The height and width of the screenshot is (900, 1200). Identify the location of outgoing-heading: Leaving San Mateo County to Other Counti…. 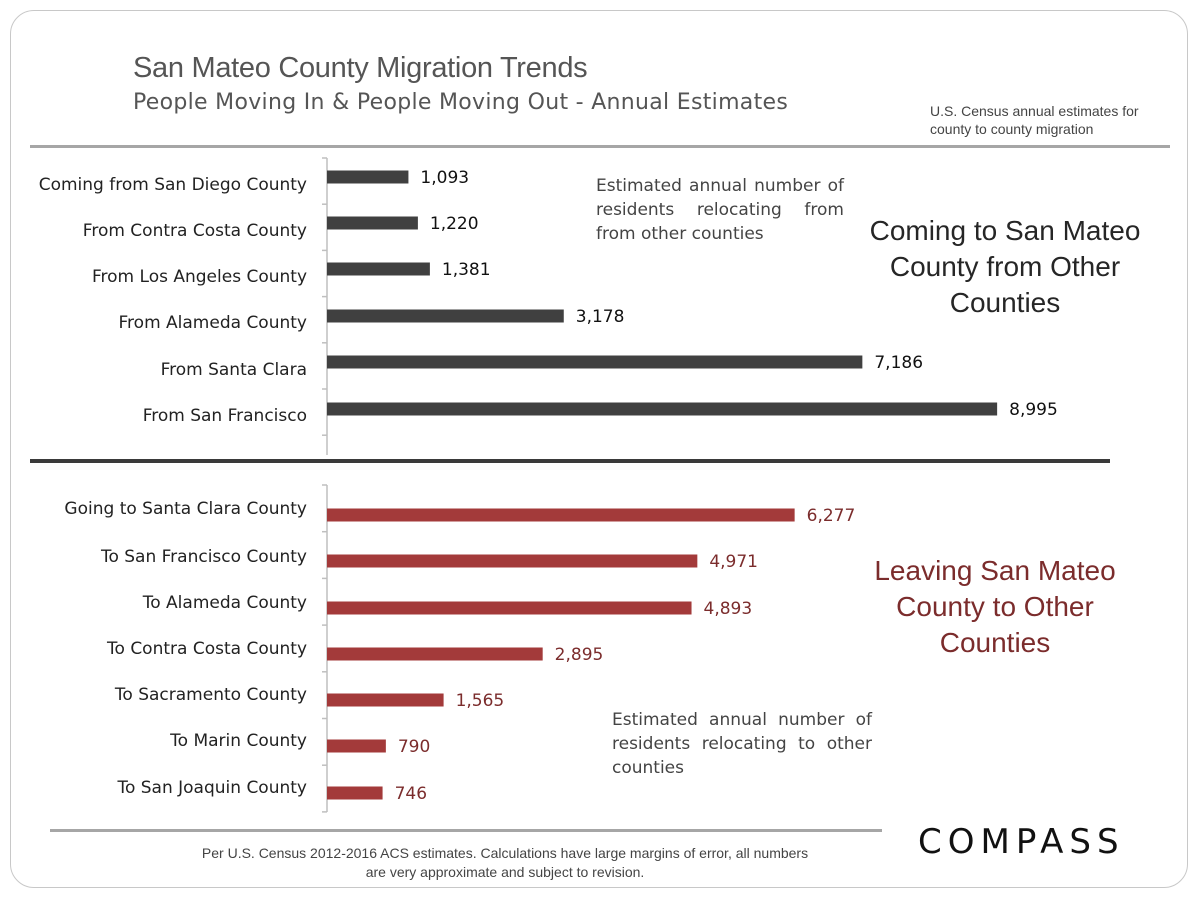
(995, 606).